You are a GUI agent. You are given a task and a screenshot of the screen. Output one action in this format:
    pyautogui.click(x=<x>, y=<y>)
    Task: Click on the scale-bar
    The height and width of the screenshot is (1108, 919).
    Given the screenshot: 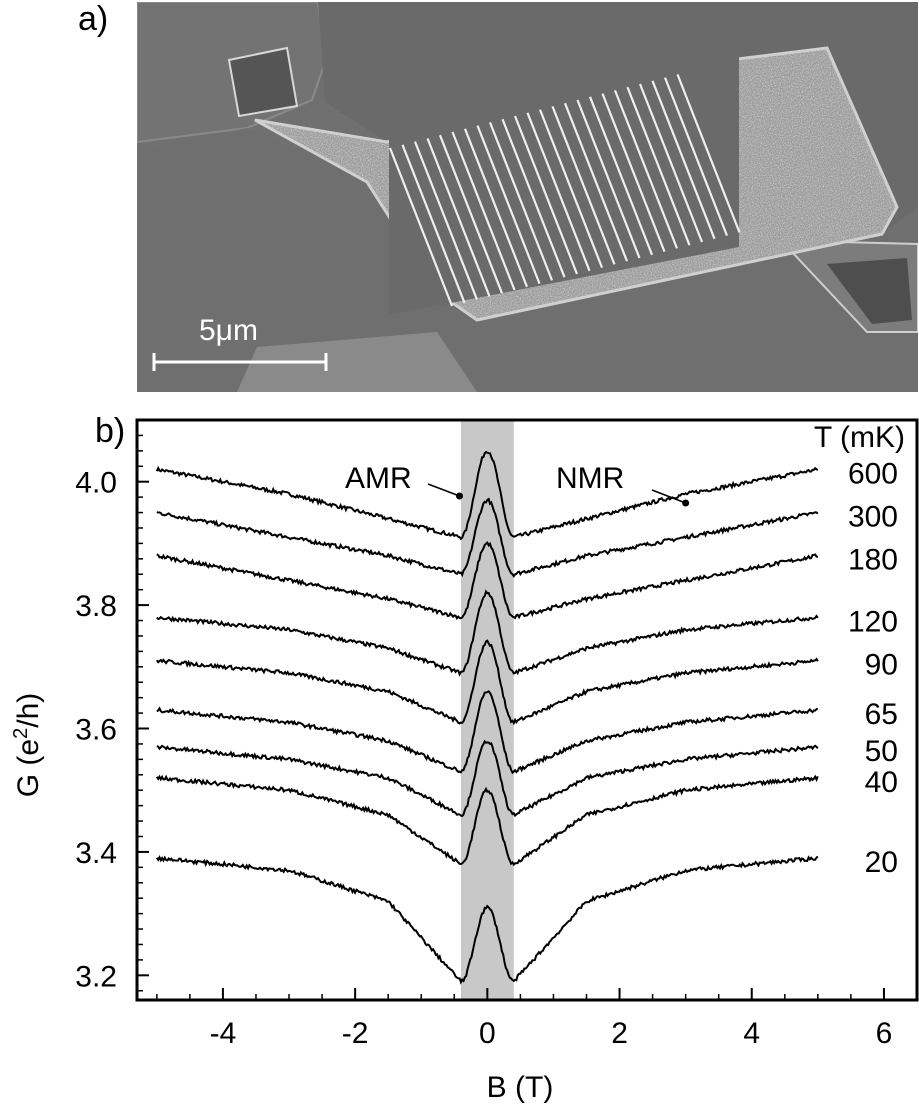 What is the action you would take?
    pyautogui.click(x=240, y=362)
    